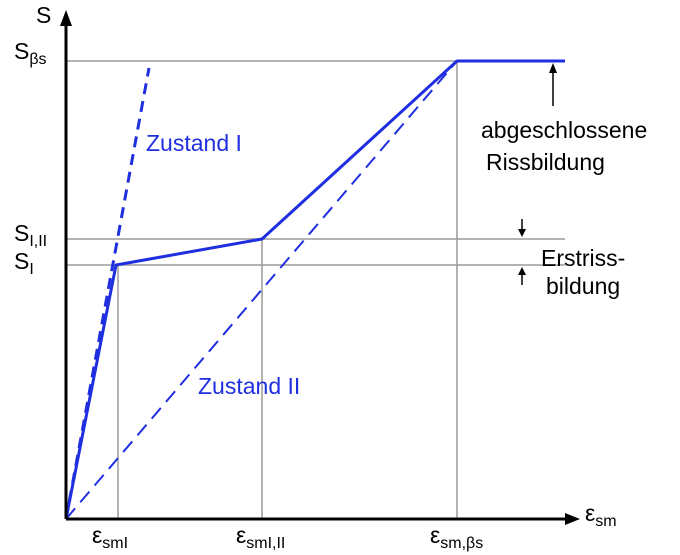  Describe the element at coordinates (22, 51) in the screenshot. I see `s-beta-s-symbol: S` at that location.